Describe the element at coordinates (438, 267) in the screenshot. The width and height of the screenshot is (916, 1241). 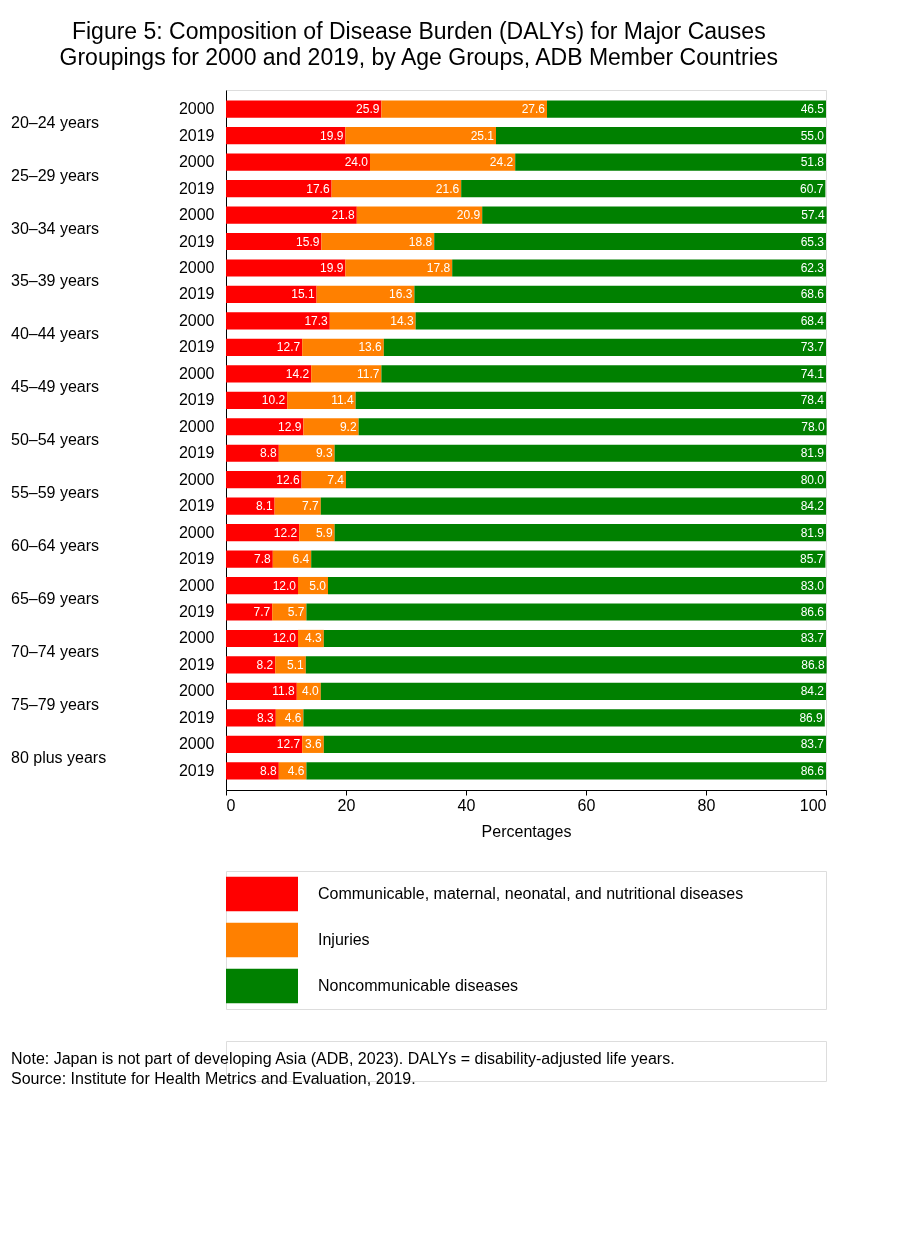
I see `data-label: 17.8` at that location.